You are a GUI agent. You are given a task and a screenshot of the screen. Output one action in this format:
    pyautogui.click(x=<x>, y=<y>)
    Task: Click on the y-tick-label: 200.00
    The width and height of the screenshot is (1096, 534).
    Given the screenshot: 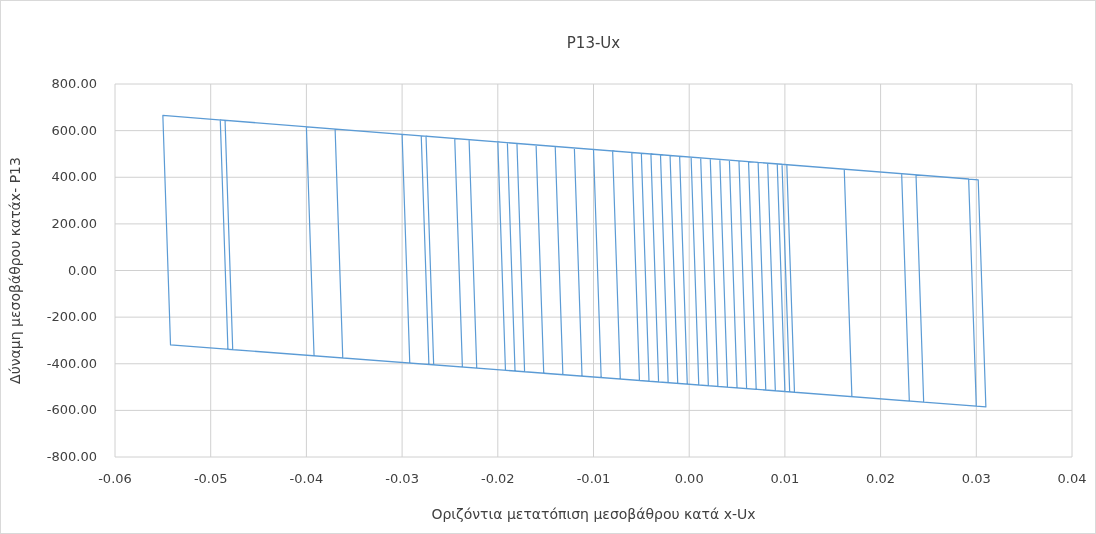 What is the action you would take?
    pyautogui.click(x=74, y=223)
    